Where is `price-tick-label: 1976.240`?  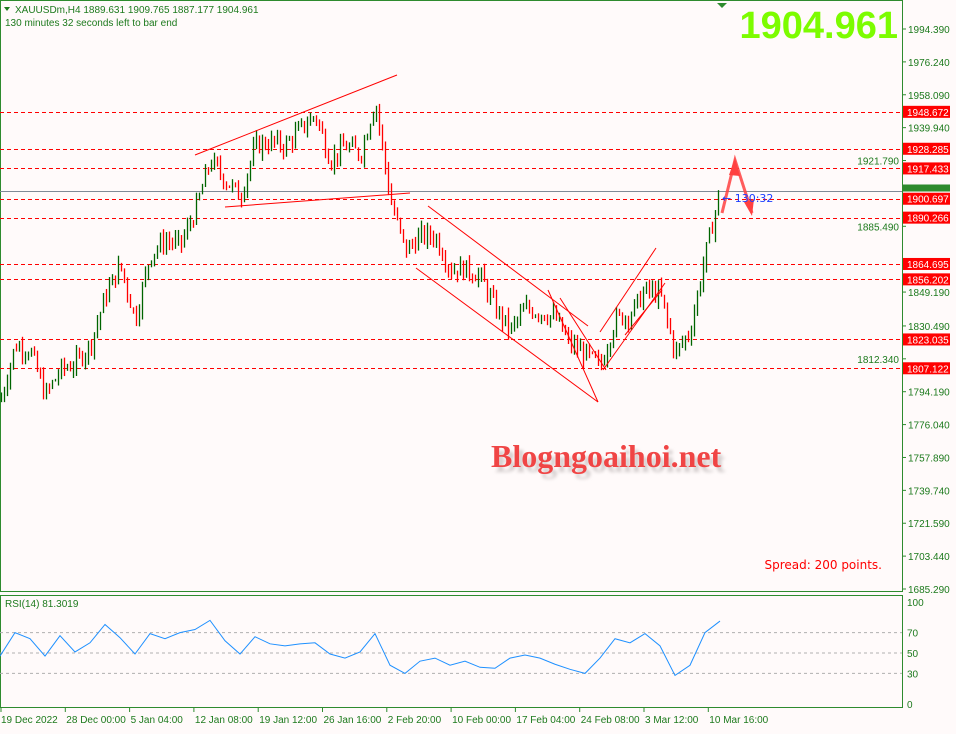 price-tick-label: 1976.240 is located at coordinates (929, 63).